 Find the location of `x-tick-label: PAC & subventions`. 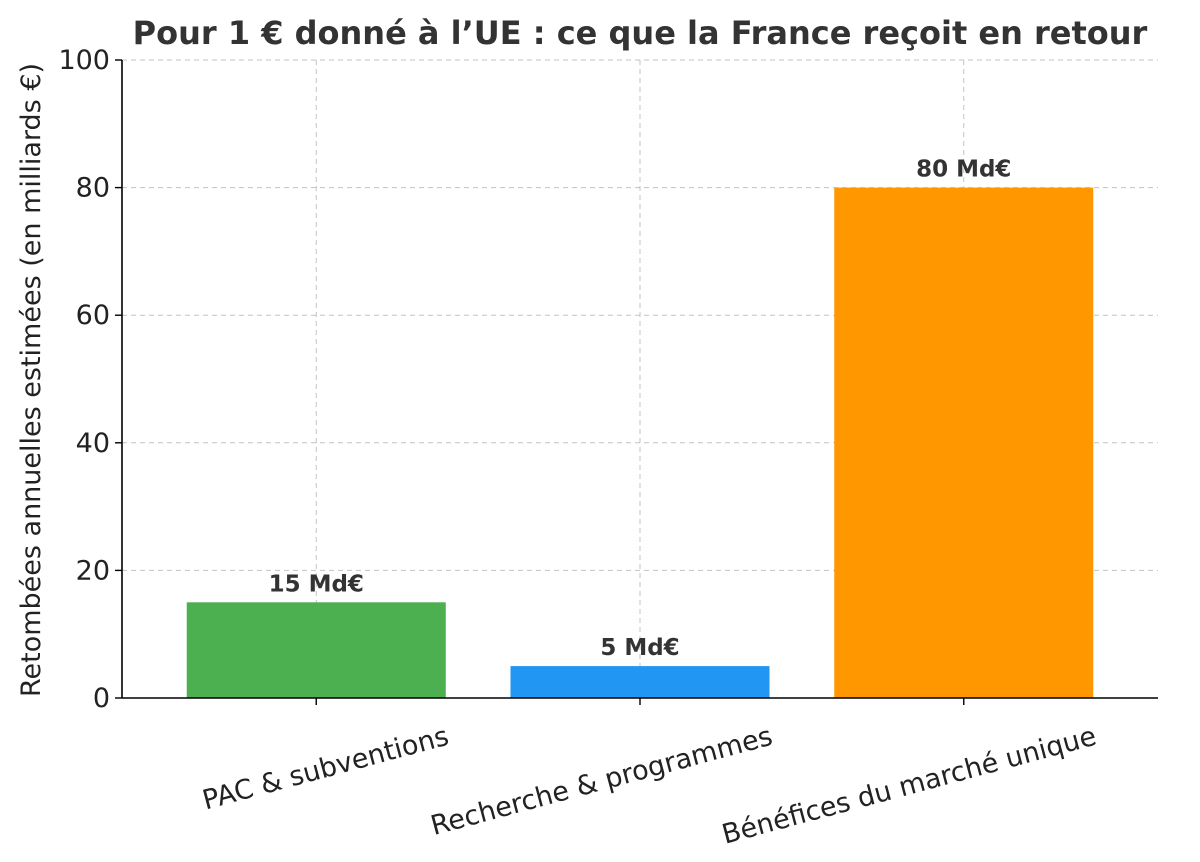

x-tick-label: PAC & subventions is located at coordinates (325, 769).